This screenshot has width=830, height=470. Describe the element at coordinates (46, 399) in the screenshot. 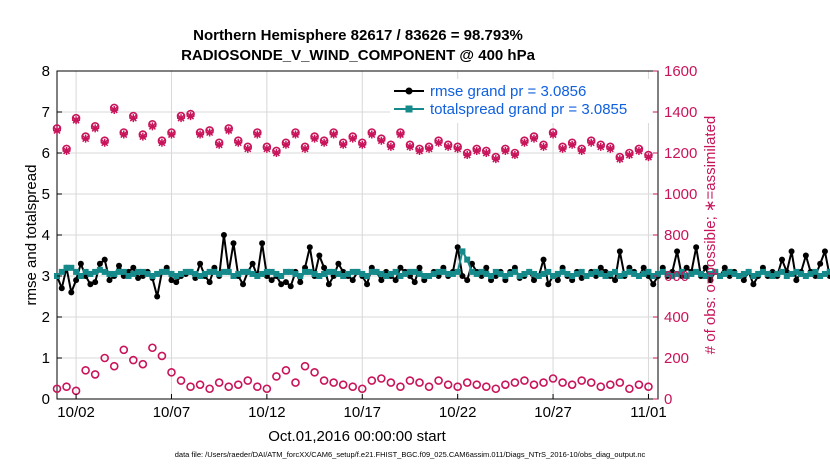

I see `y-tick-label: 0` at that location.